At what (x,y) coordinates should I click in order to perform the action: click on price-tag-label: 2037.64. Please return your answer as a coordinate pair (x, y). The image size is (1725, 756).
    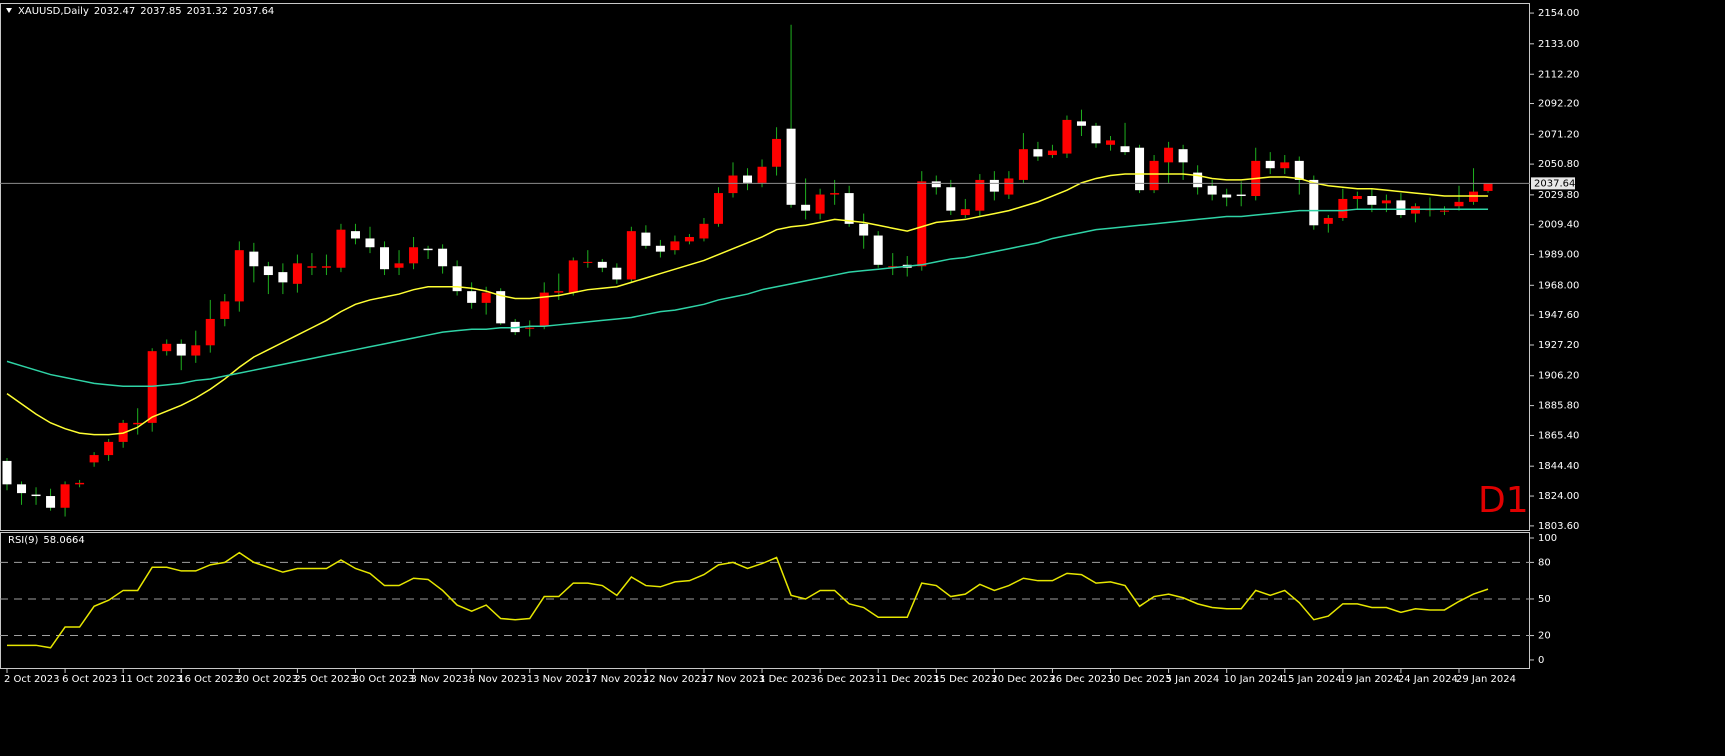
    Looking at the image, I should click on (1554, 183).